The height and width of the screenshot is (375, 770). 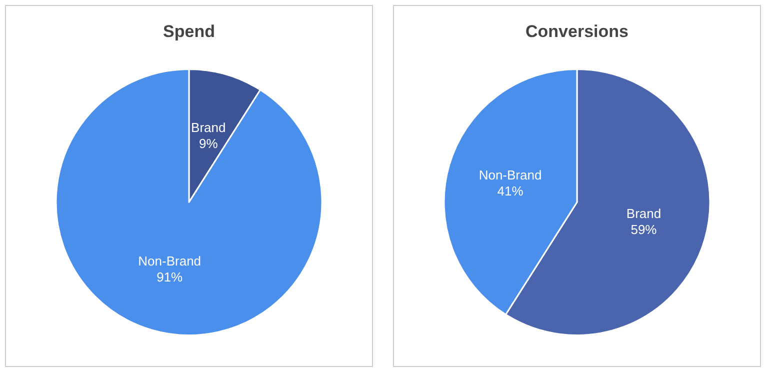 I want to click on data-label: 9%, so click(x=208, y=143).